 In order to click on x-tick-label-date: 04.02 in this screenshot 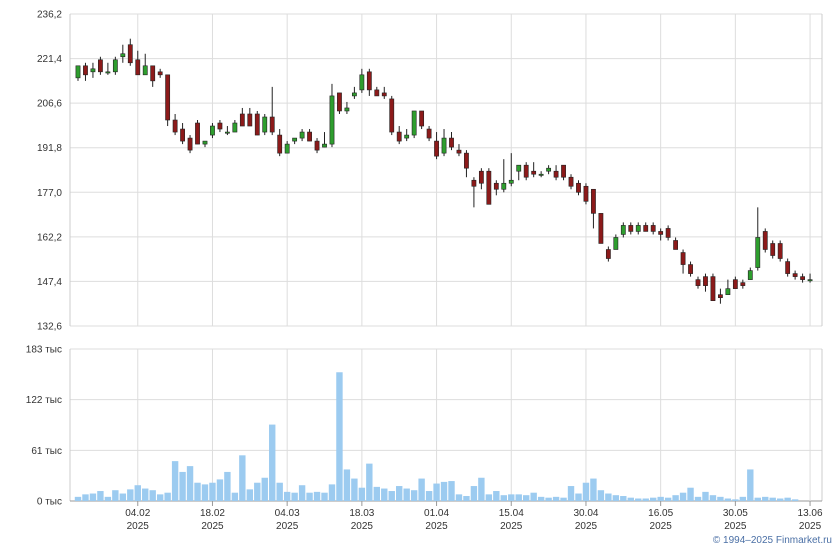, I will do `click(137, 513)`.